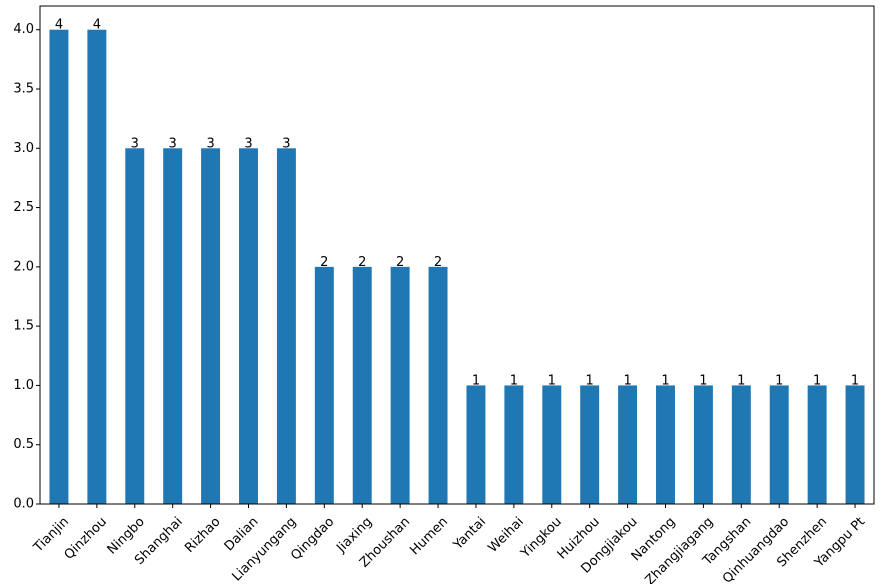 This screenshot has width=883, height=584. Describe the element at coordinates (202, 534) in the screenshot. I see `x-tick-label: Rizhao` at that location.